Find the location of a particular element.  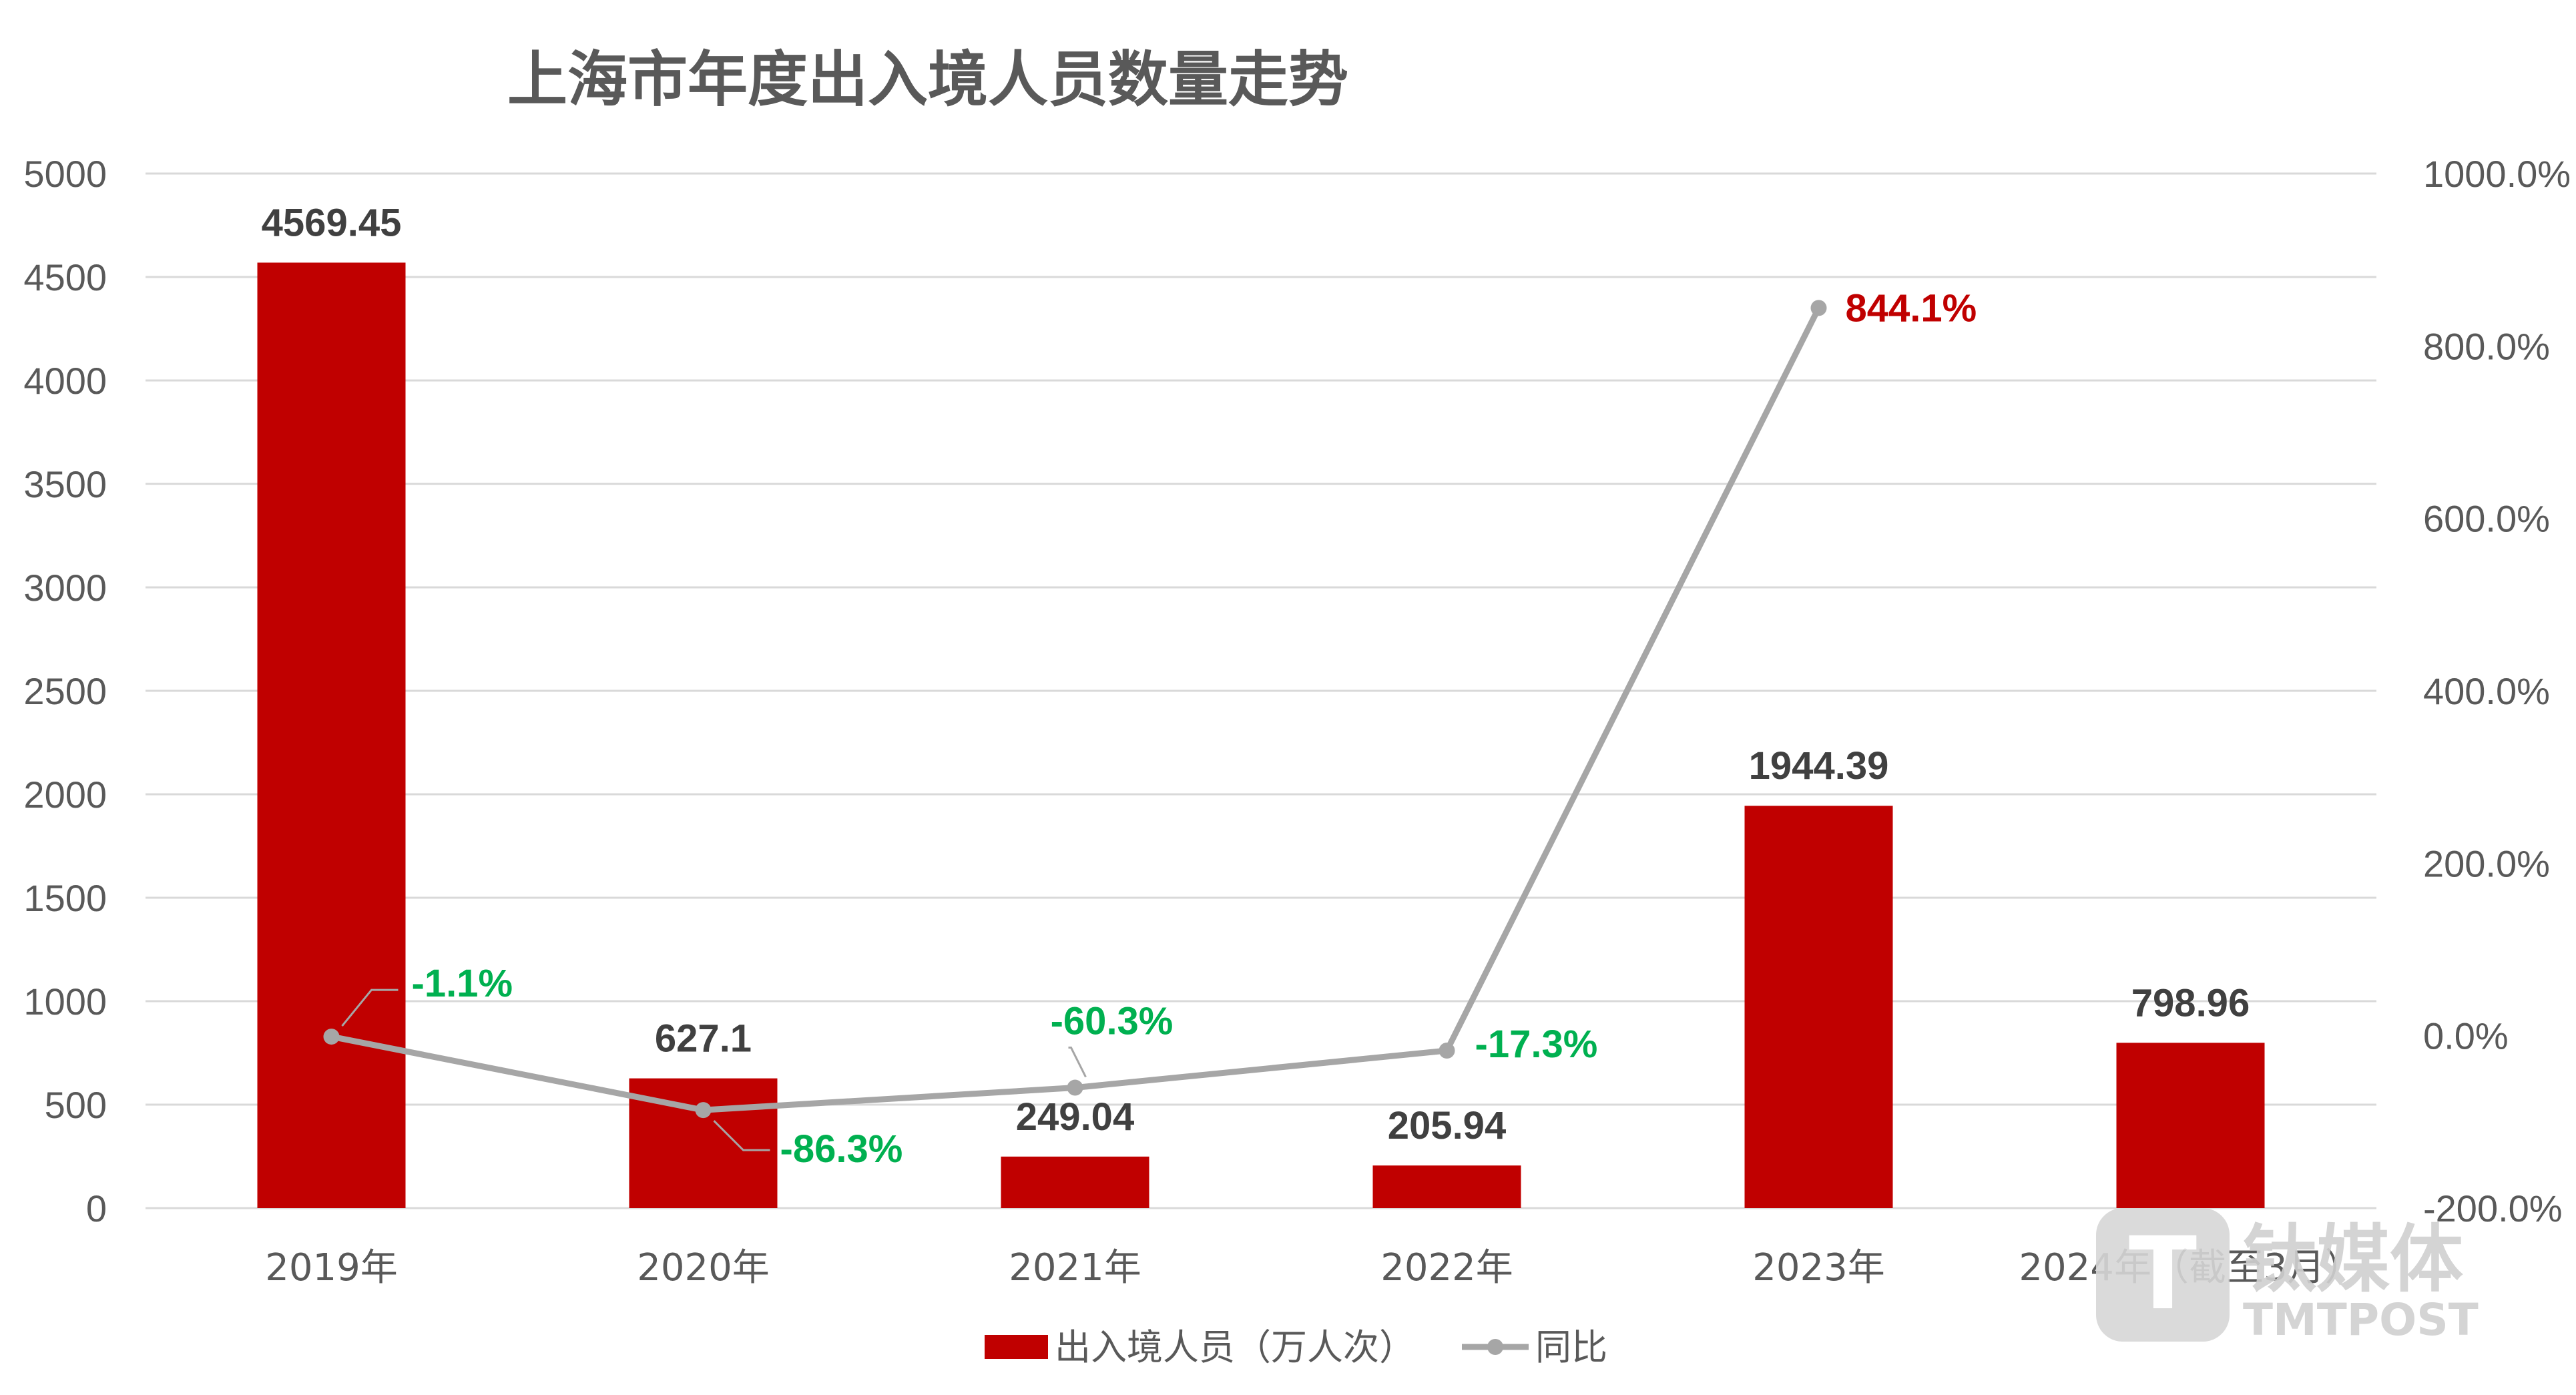

bar-value-label: 1944.39 is located at coordinates (1819, 766).